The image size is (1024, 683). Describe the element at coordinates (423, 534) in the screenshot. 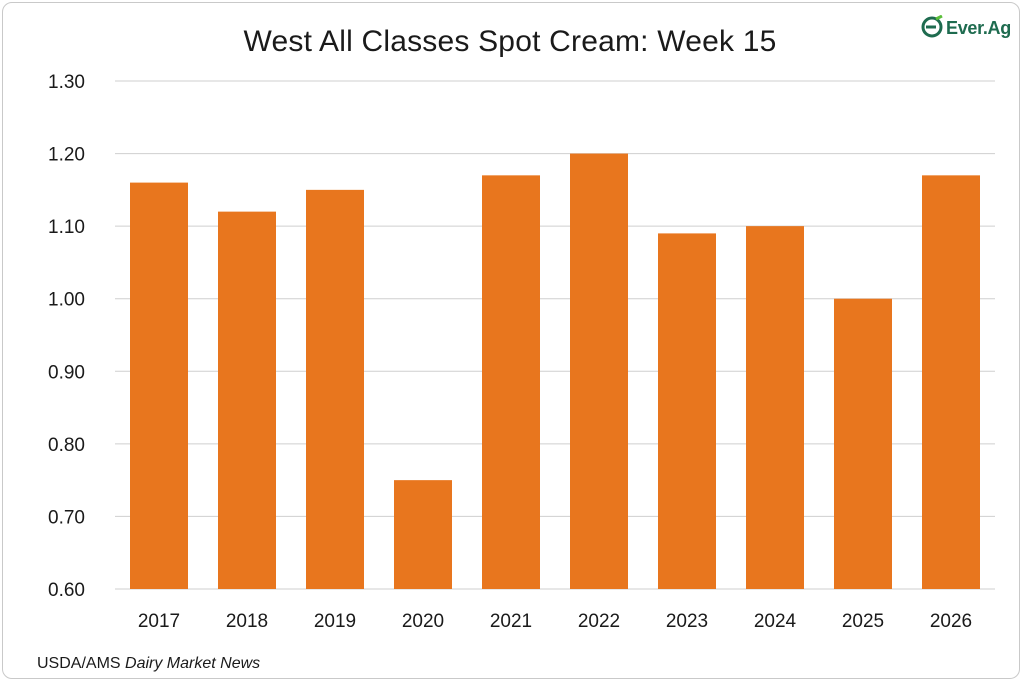

I see `bar-2020` at that location.